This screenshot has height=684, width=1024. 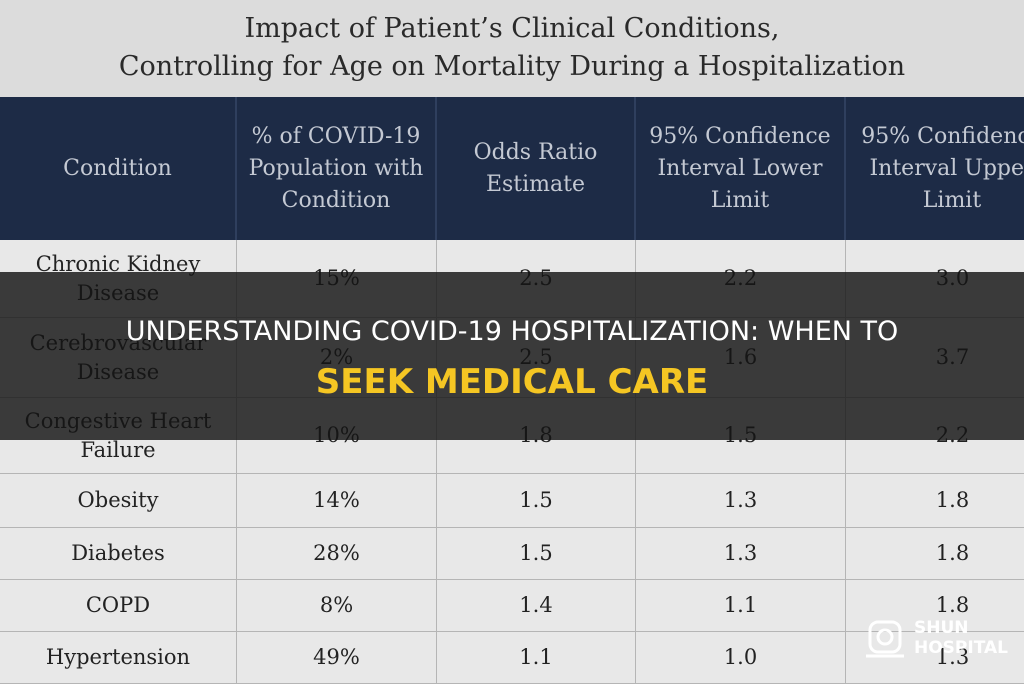 What do you see at coordinates (118, 606) in the screenshot?
I see `table-cell: COPD` at bounding box center [118, 606].